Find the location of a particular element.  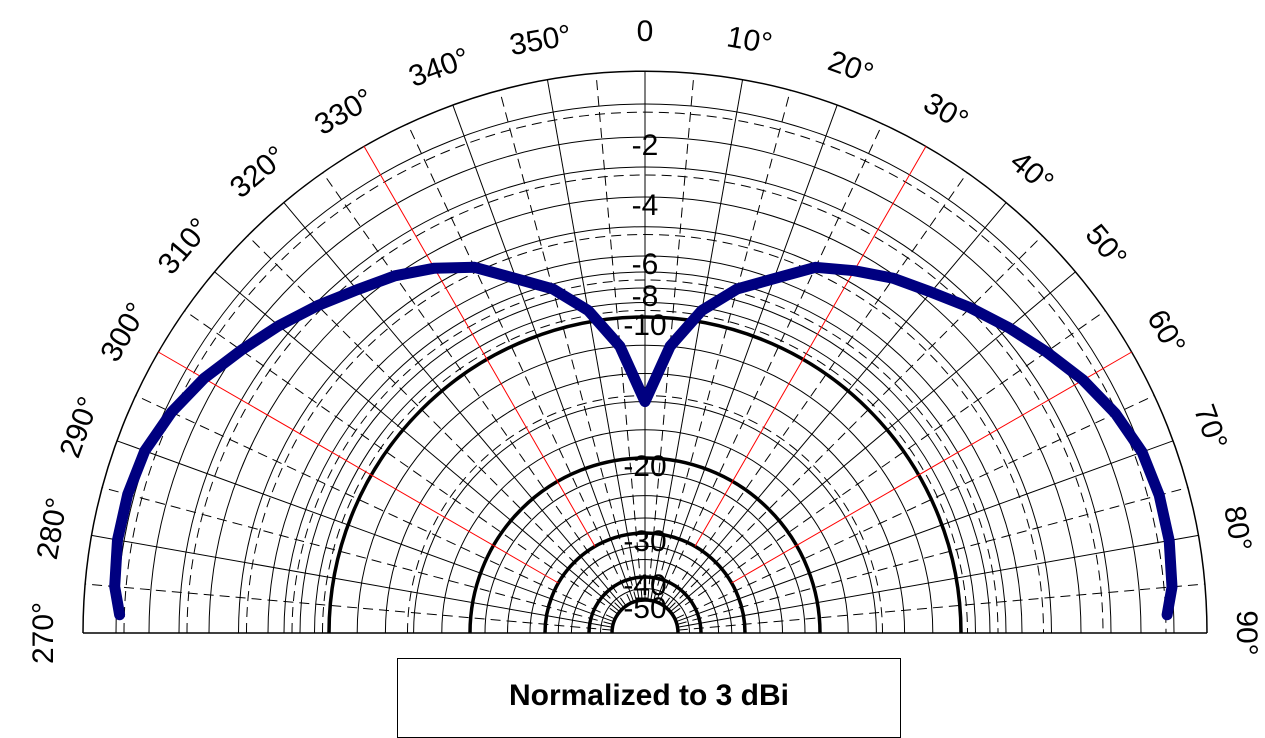

angle-label: 10° is located at coordinates (749, 40).